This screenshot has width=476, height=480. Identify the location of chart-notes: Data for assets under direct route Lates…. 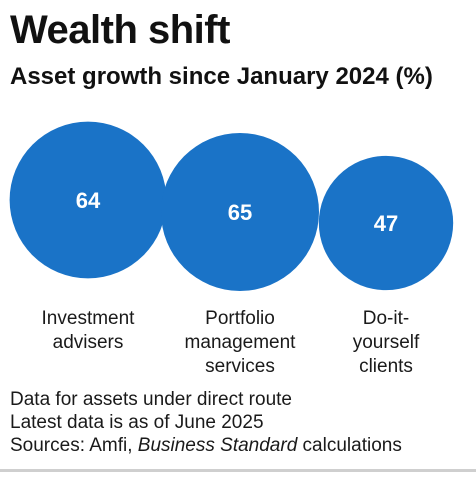
(206, 422).